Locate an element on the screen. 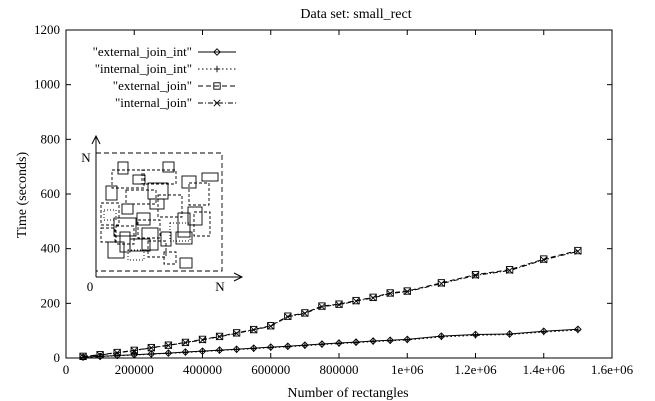  legend-label: "external_join" is located at coordinates (152, 85).